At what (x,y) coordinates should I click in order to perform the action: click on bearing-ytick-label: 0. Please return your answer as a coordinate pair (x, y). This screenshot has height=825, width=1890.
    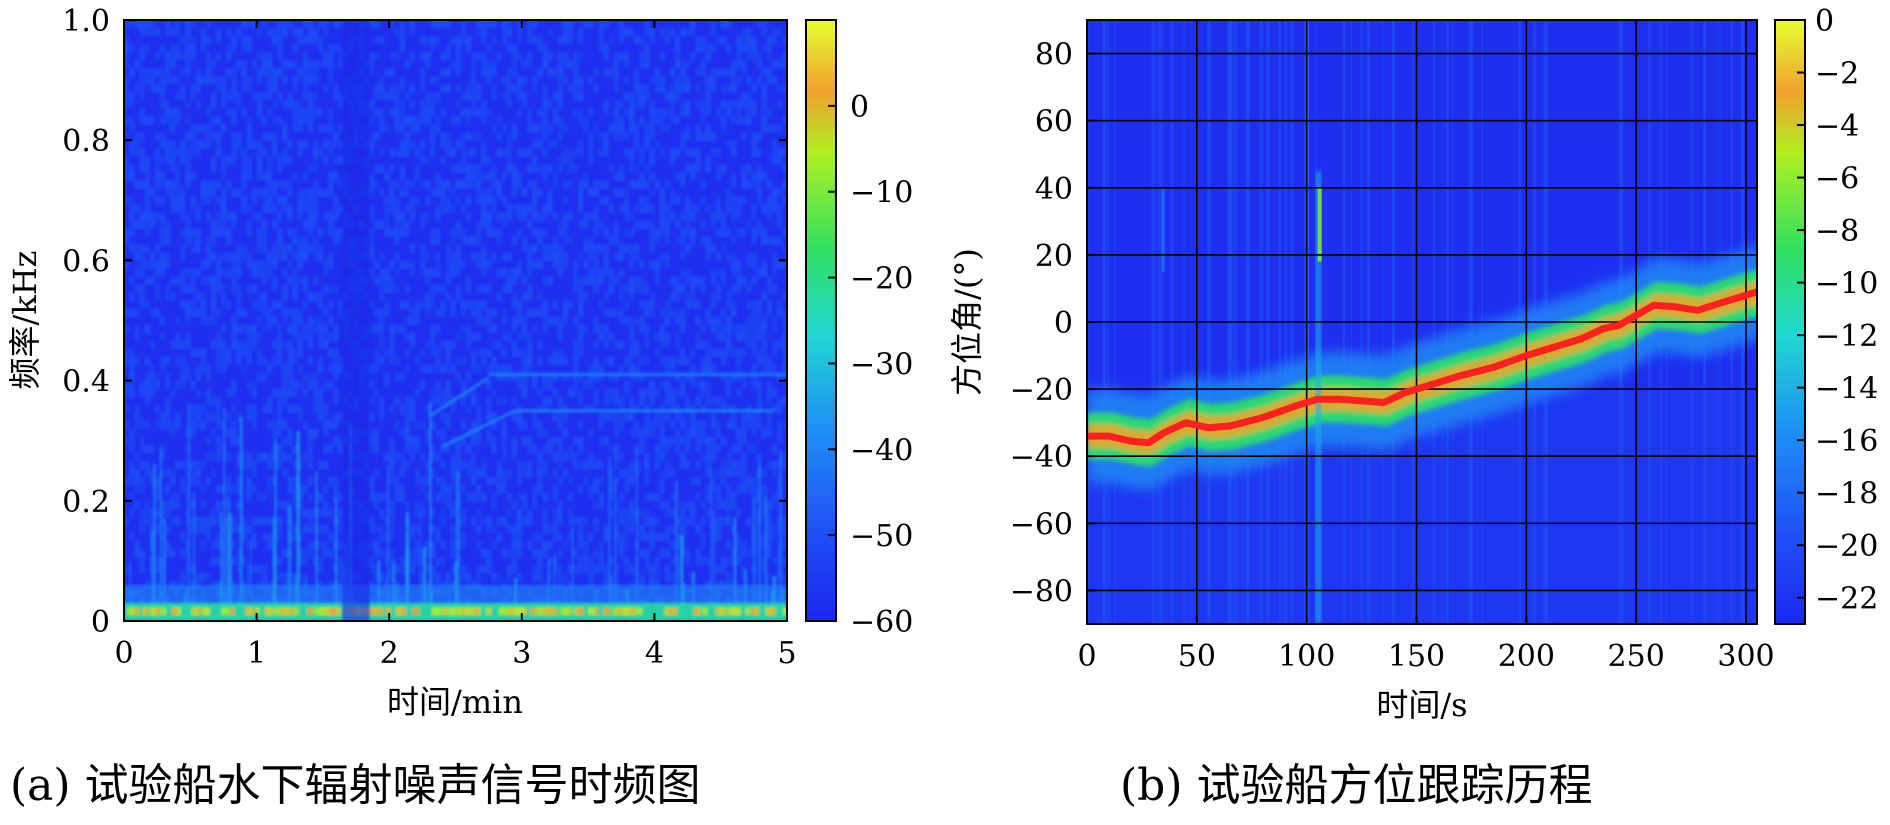
    Looking at the image, I should click on (1063, 323).